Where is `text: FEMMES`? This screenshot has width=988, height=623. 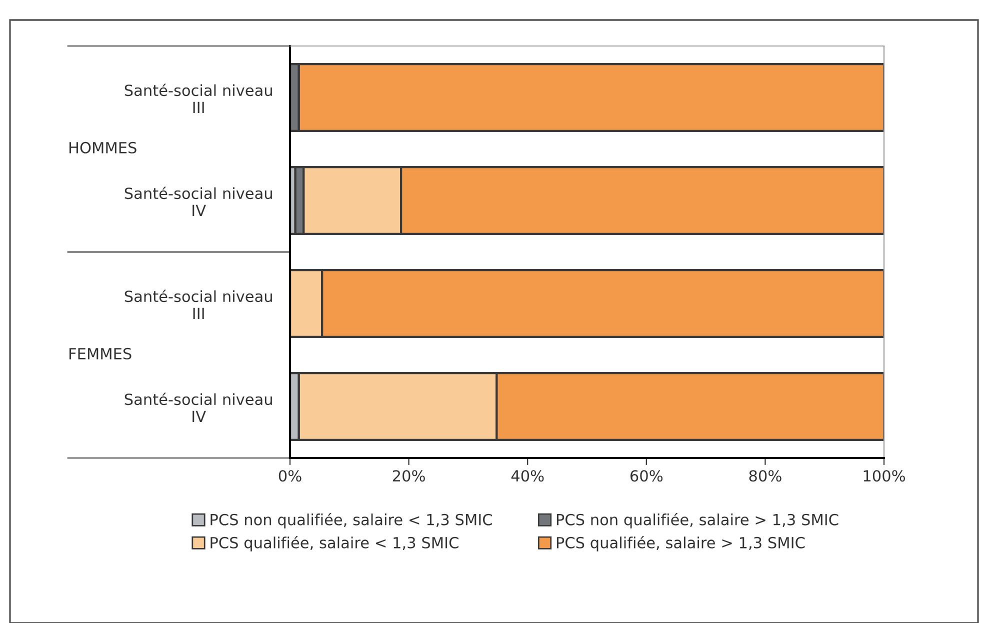
text: FEMMES is located at coordinates (101, 354).